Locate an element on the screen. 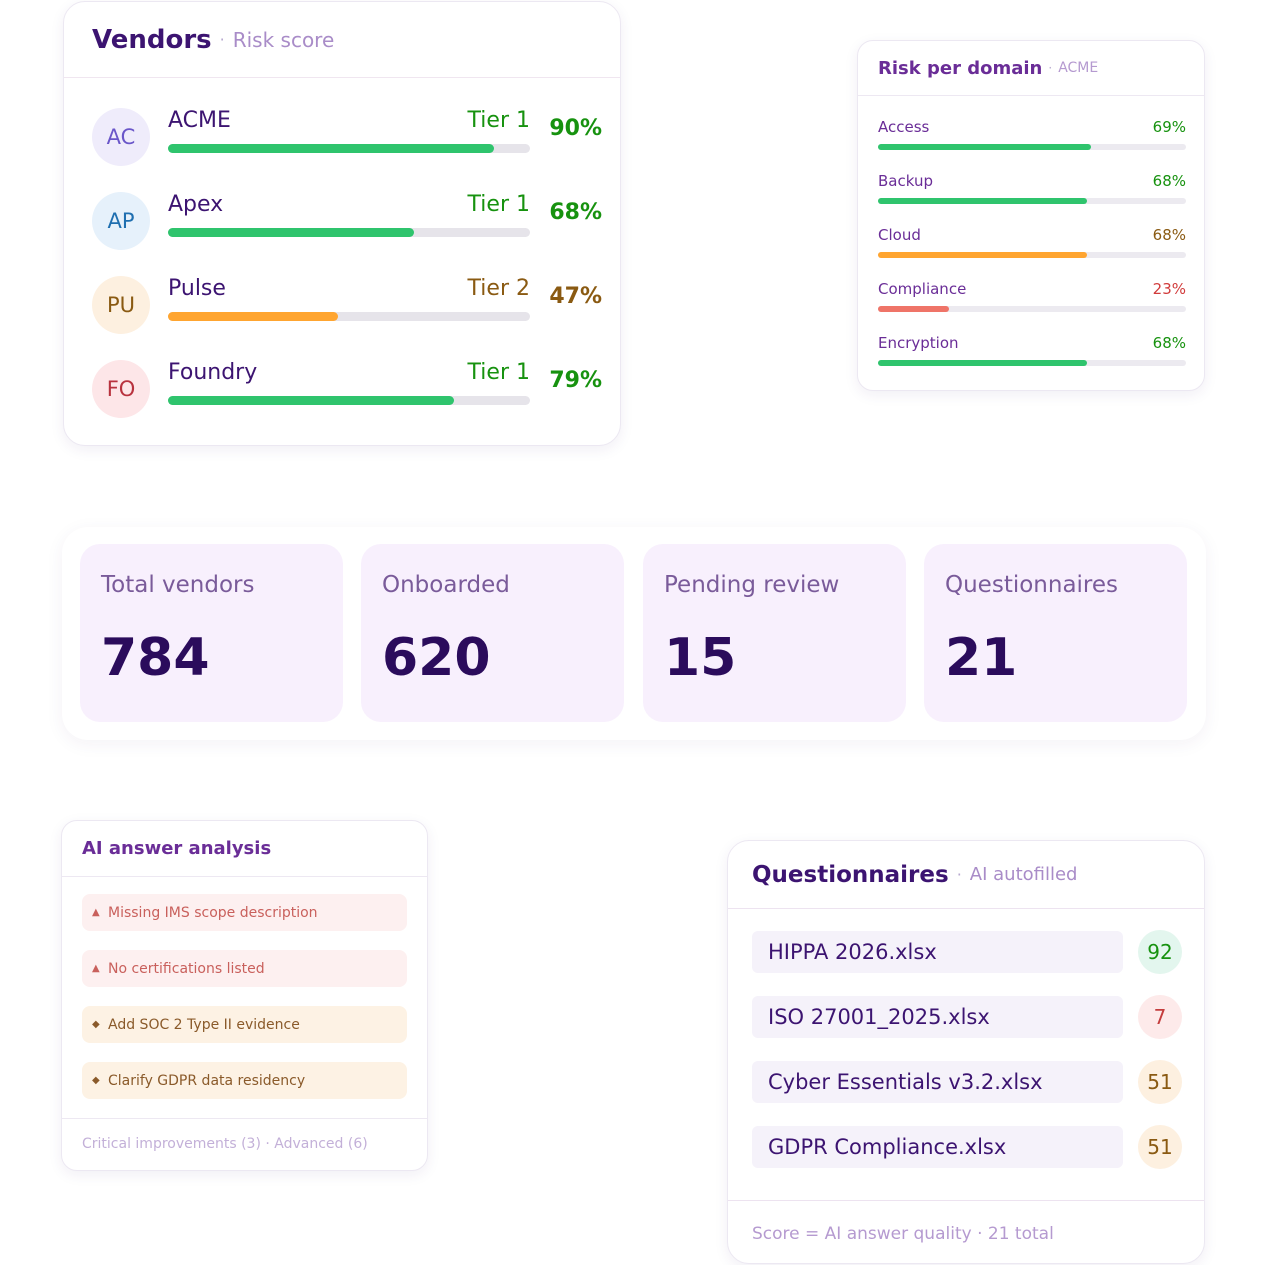 This screenshot has width=1264, height=1265. avatar: FO is located at coordinates (121, 389).